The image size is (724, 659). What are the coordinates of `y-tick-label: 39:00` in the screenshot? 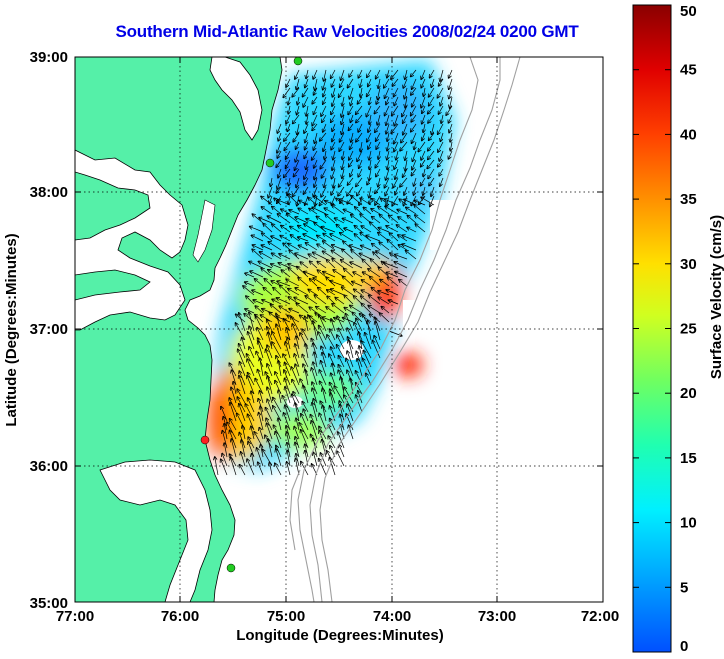 It's located at (49, 57).